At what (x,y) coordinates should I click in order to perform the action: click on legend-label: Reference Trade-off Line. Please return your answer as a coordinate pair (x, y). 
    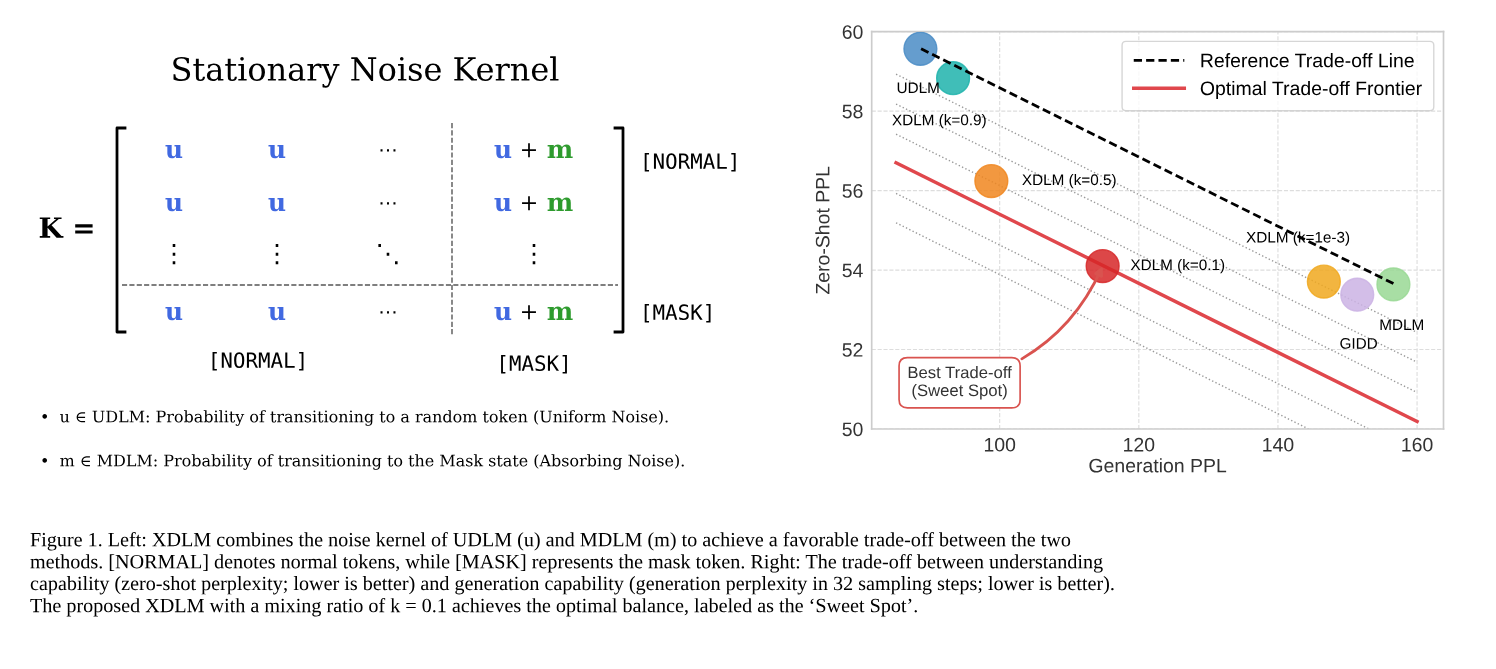
    Looking at the image, I should click on (1307, 60).